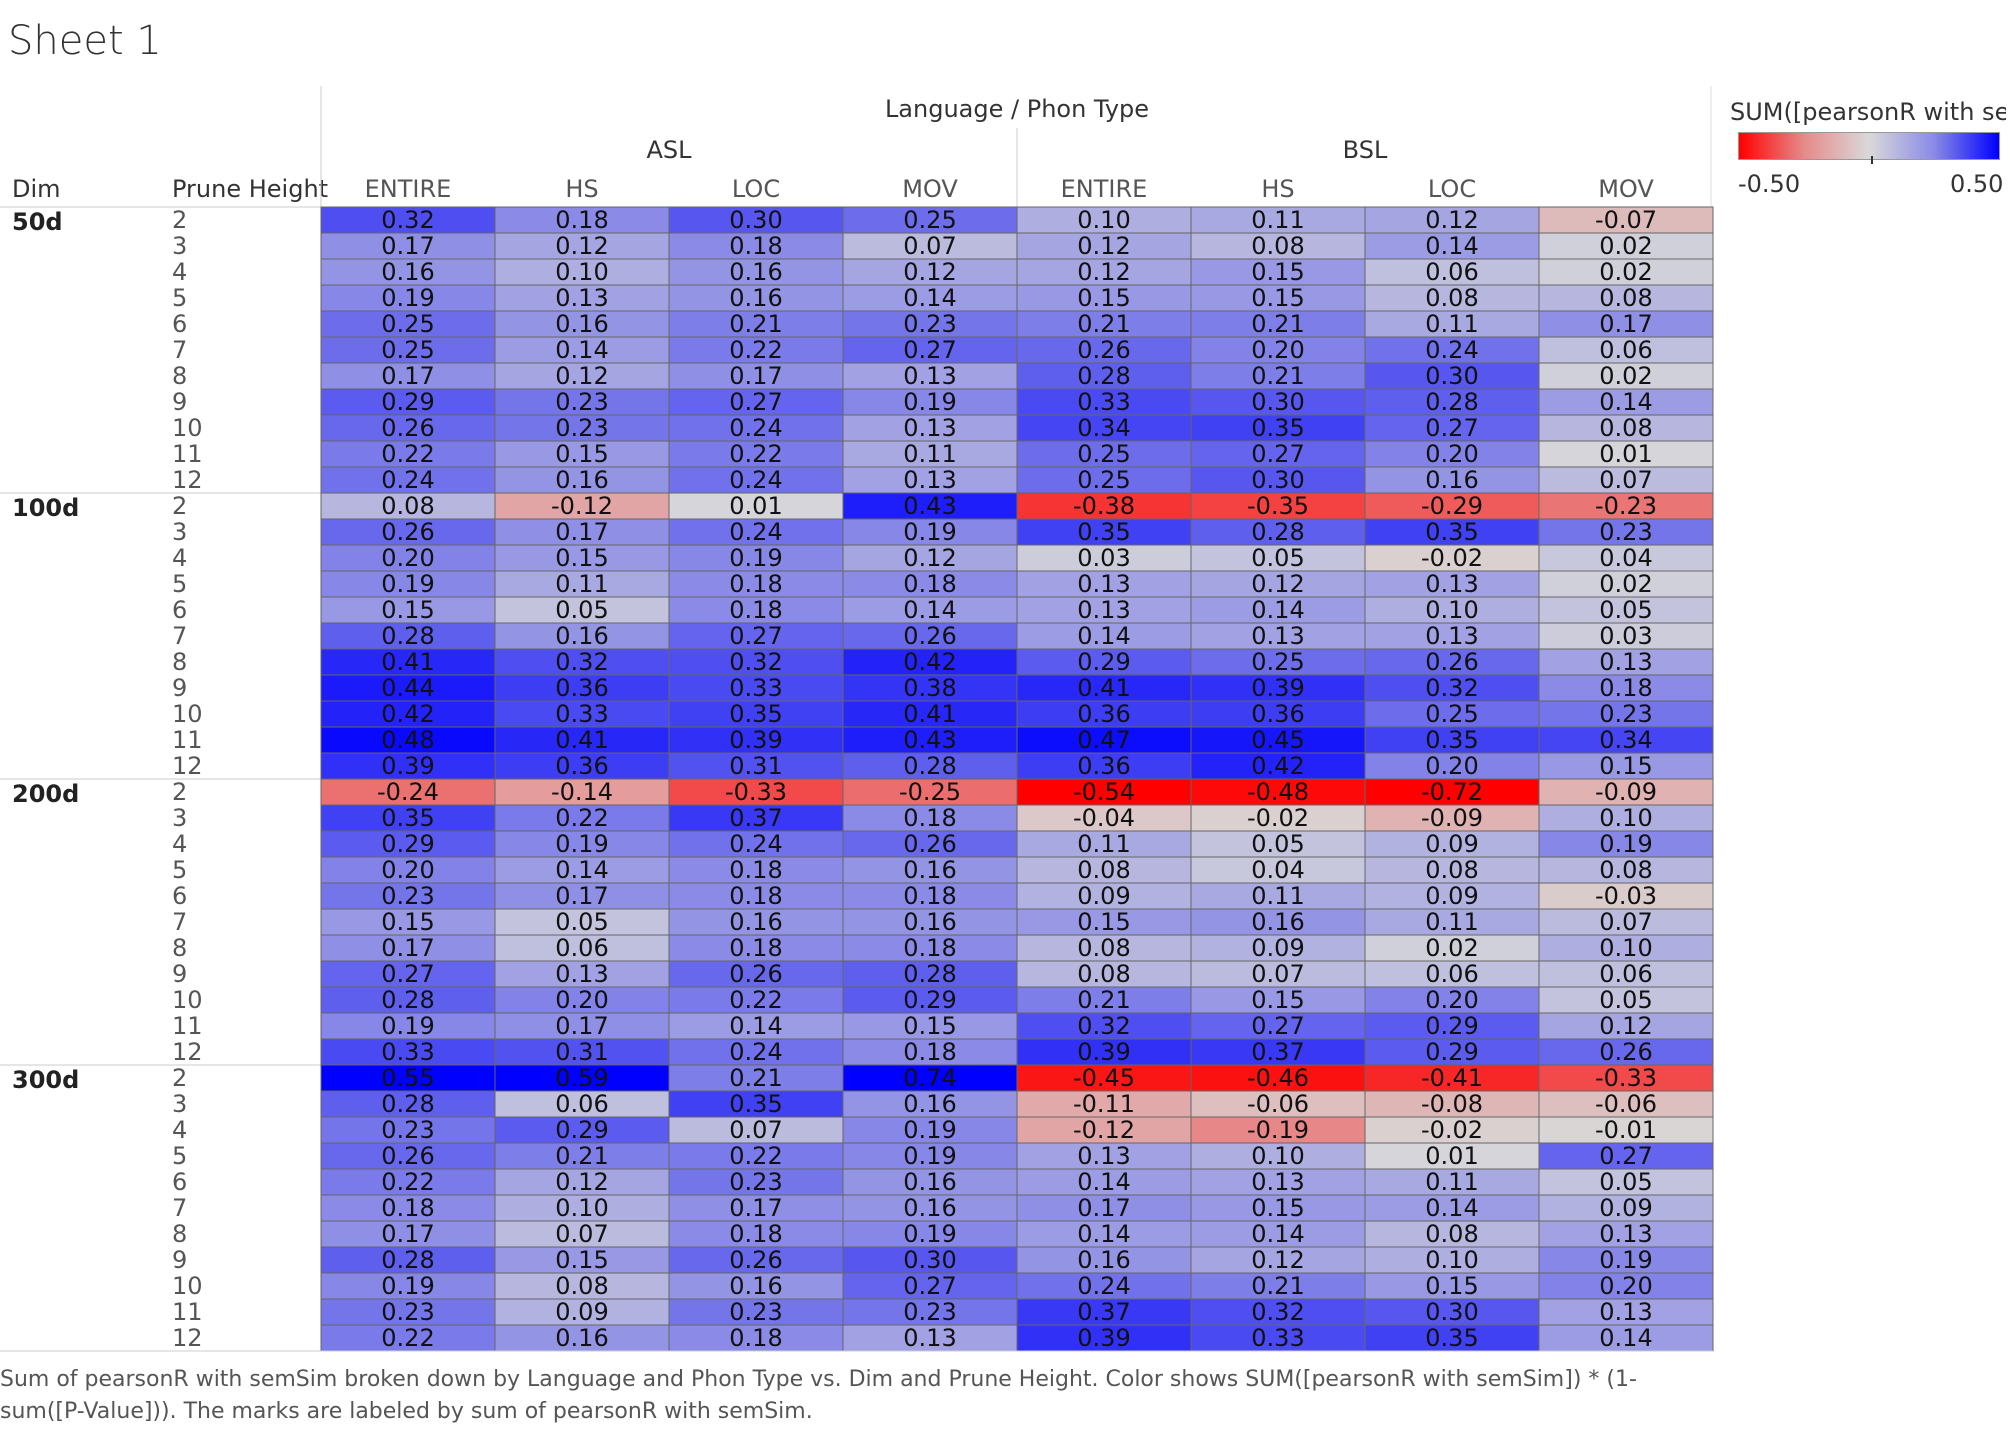 The width and height of the screenshot is (2010, 1434). I want to click on cell-value: 0.43, so click(929, 506).